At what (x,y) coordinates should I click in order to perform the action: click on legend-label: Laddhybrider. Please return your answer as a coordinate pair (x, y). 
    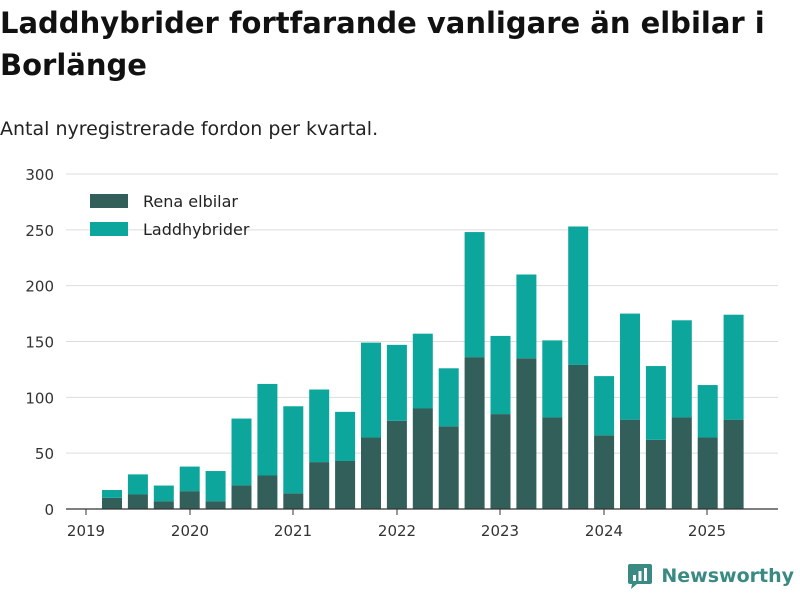
    Looking at the image, I should click on (196, 229).